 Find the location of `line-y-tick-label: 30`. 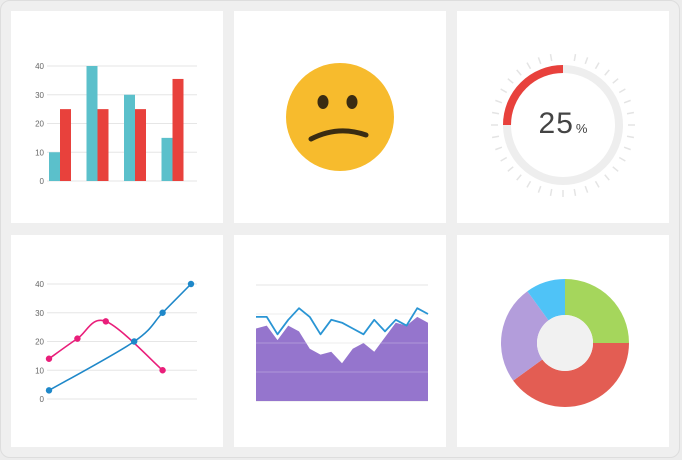

line-y-tick-label: 30 is located at coordinates (39, 313).